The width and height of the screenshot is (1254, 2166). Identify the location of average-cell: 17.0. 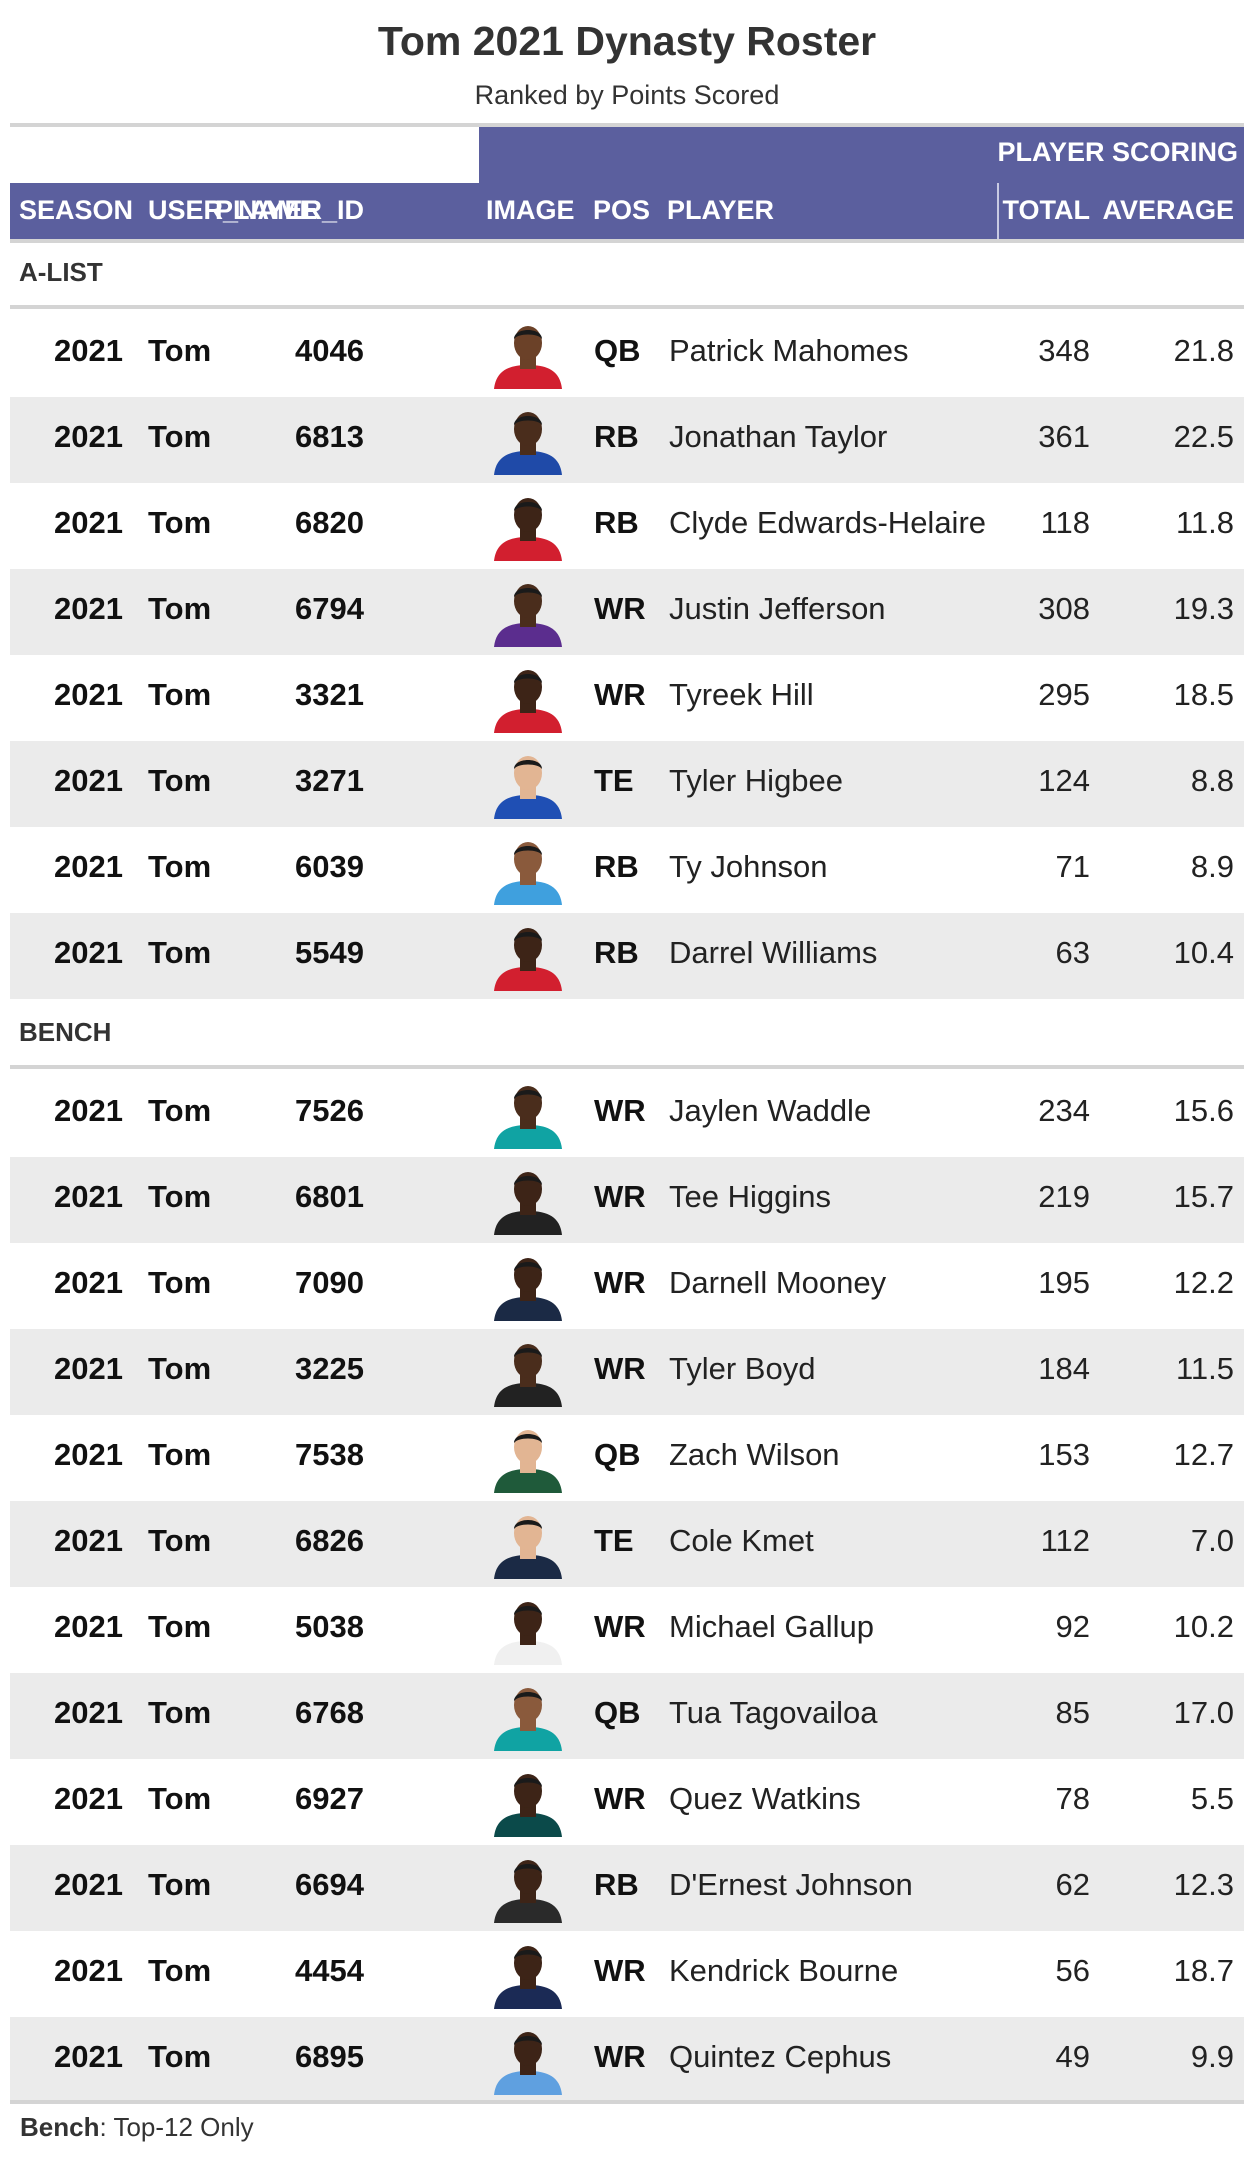
(1203, 1712).